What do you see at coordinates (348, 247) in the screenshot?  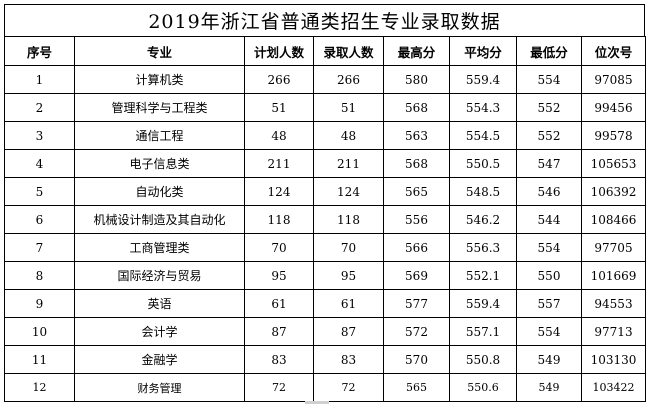 I see `cell-admitted: 70` at bounding box center [348, 247].